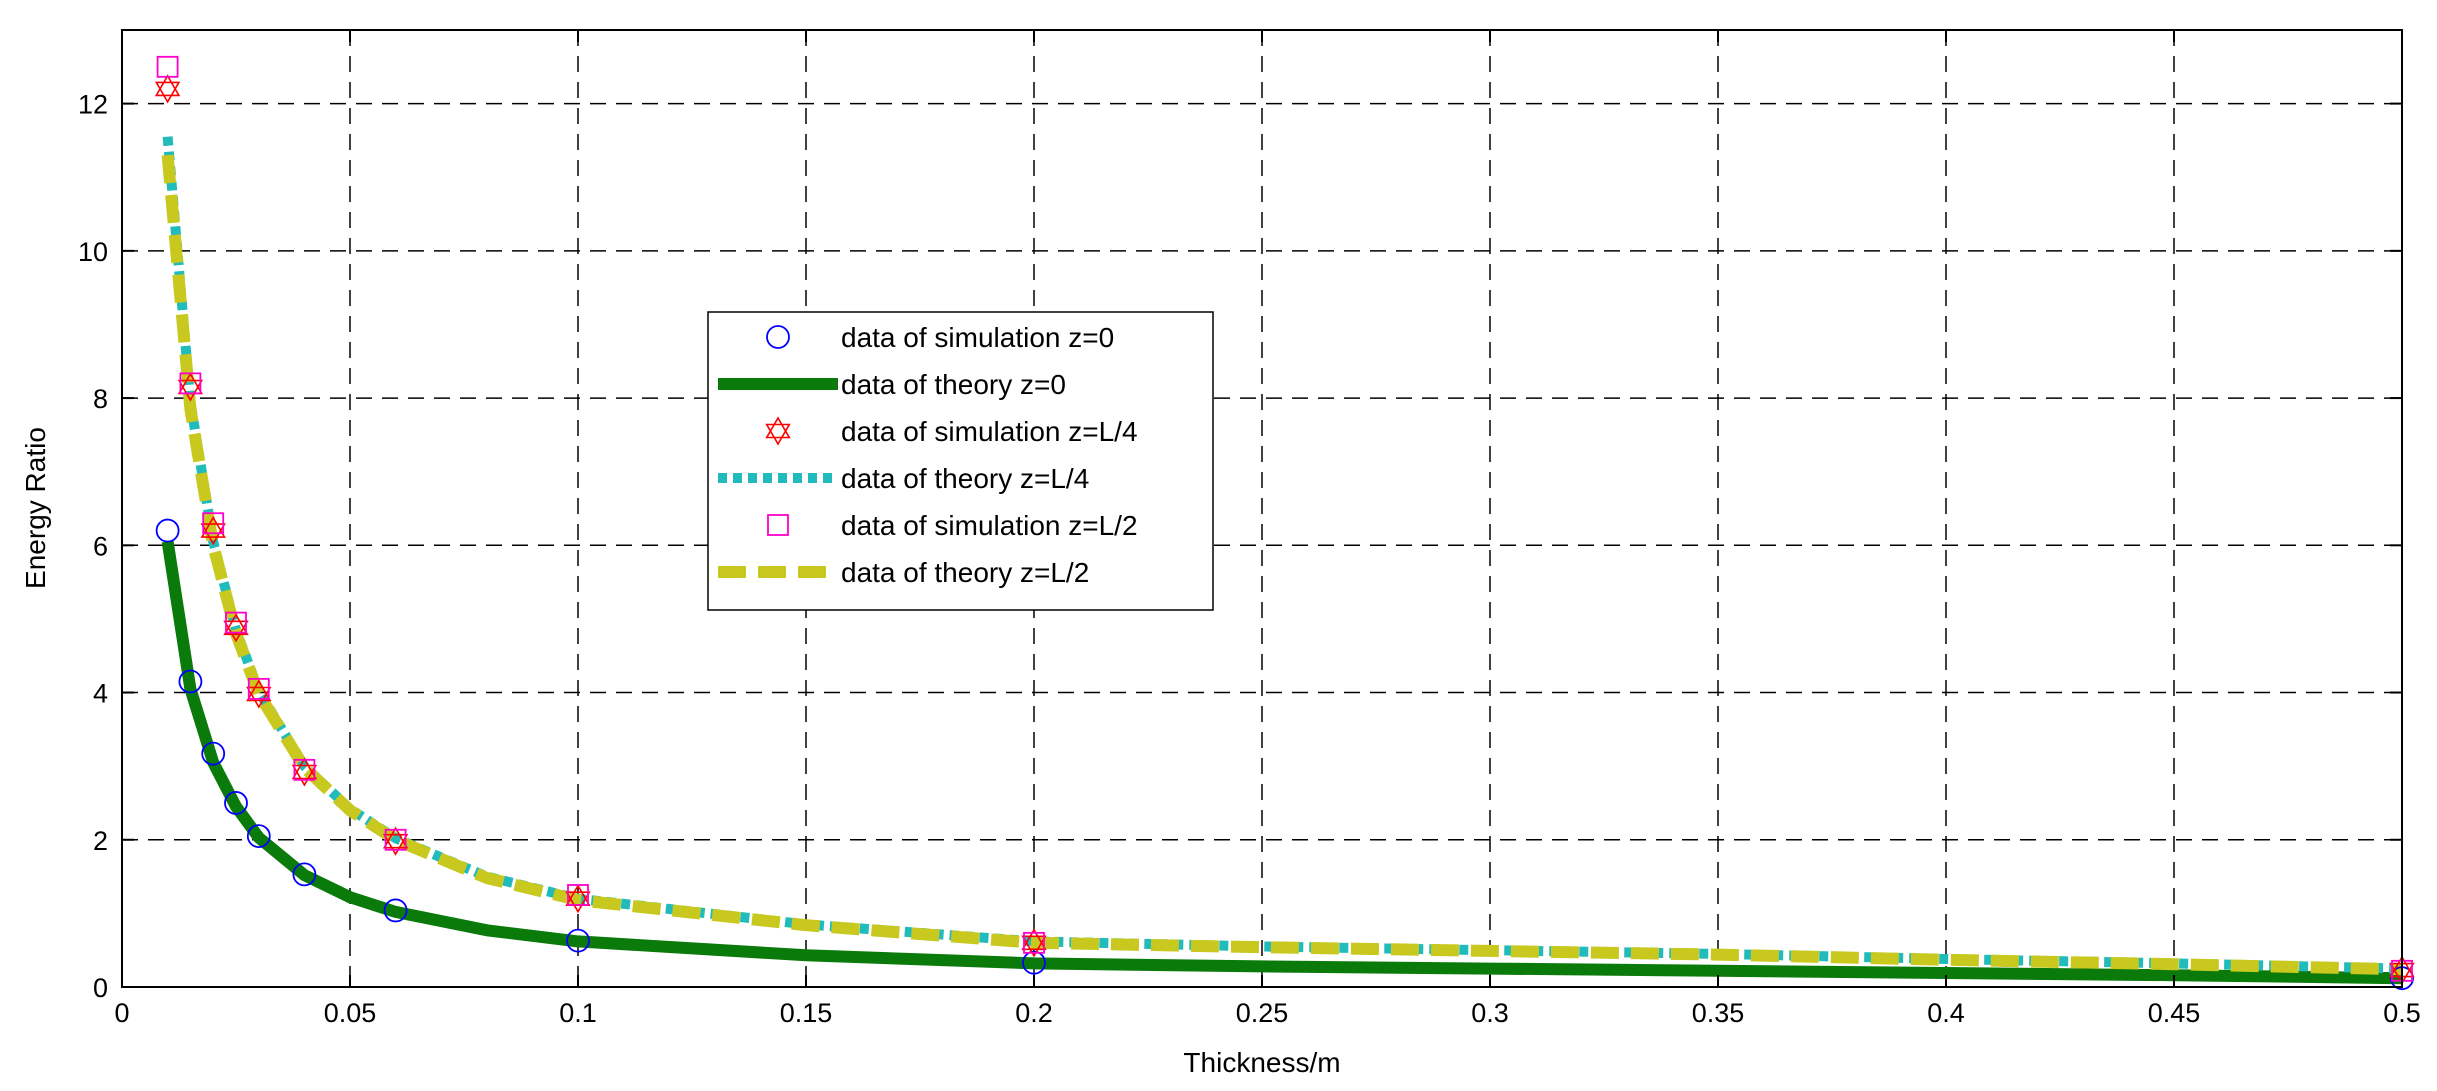 This screenshot has height=1091, width=2437. Describe the element at coordinates (2174, 1013) in the screenshot. I see `x-tick-label: 0.45` at that location.